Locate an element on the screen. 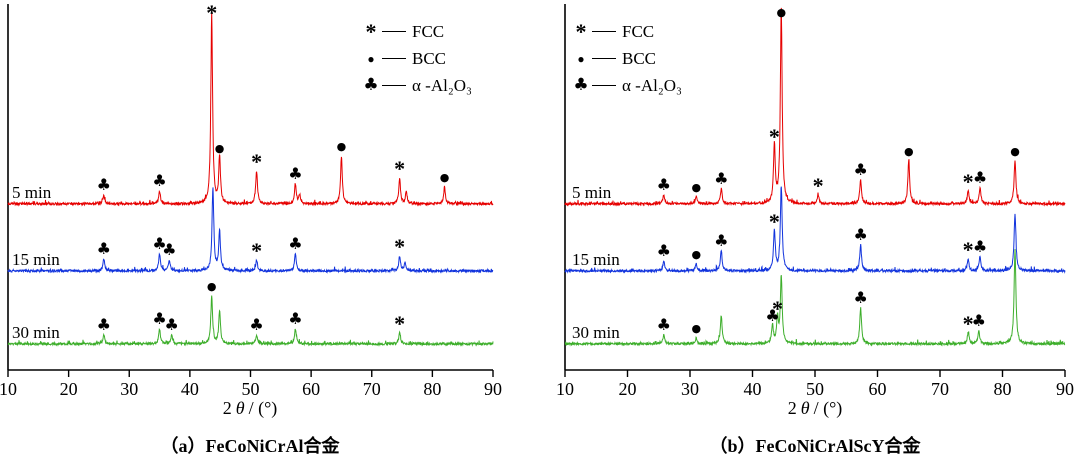 The image size is (1080, 465). trace-label-15min-a: 15 min is located at coordinates (36, 259).